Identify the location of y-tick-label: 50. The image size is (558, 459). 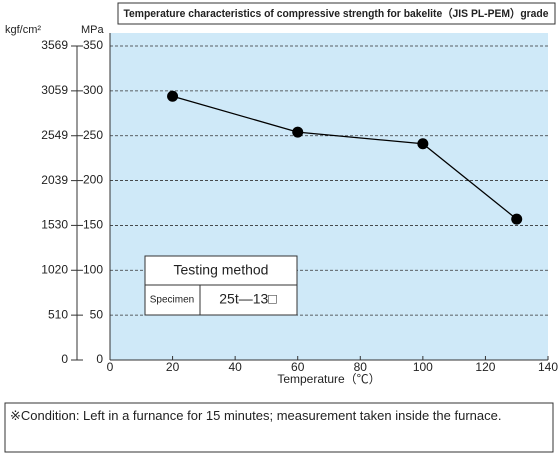
(97, 314).